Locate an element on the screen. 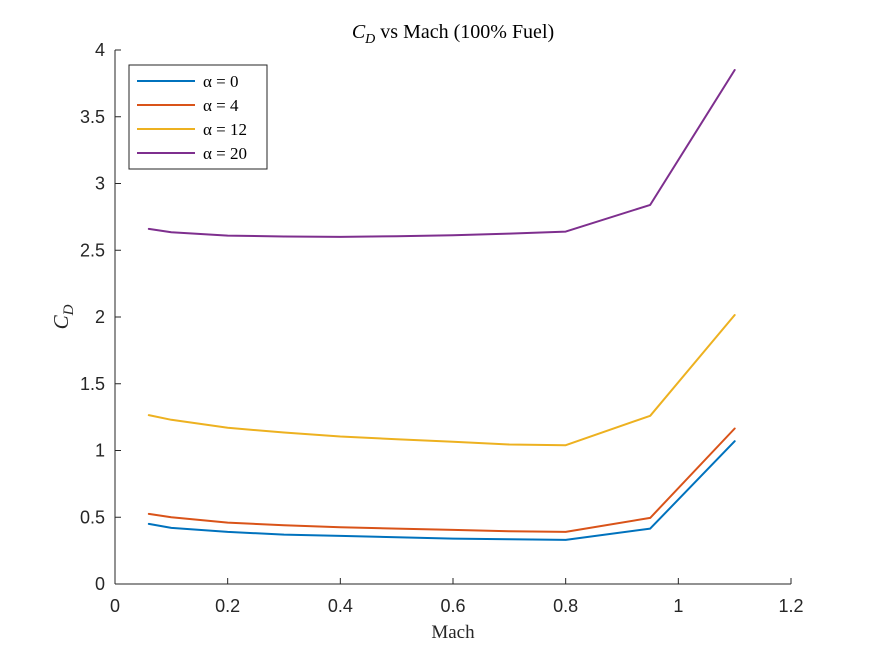 The height and width of the screenshot is (661, 875). legend-box is located at coordinates (198, 117).